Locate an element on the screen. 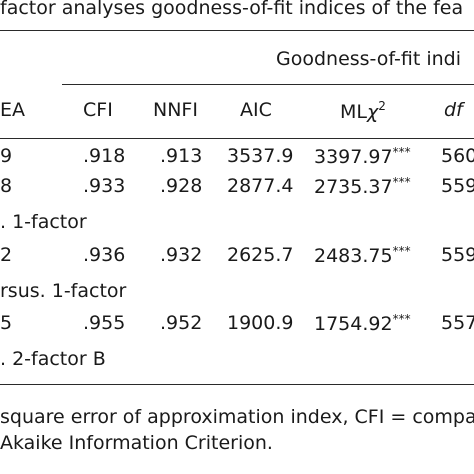  cell-nnfi: .913 is located at coordinates (181, 156).